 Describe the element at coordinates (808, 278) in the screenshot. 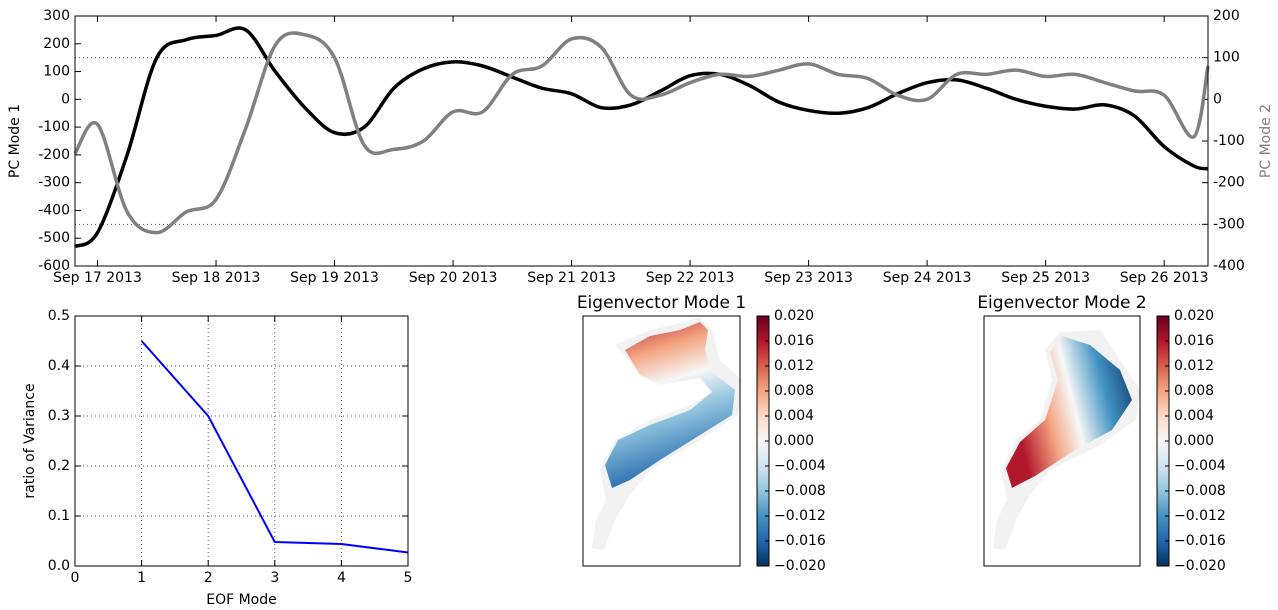

I see `x-tick-label: Sep 23 2013` at that location.